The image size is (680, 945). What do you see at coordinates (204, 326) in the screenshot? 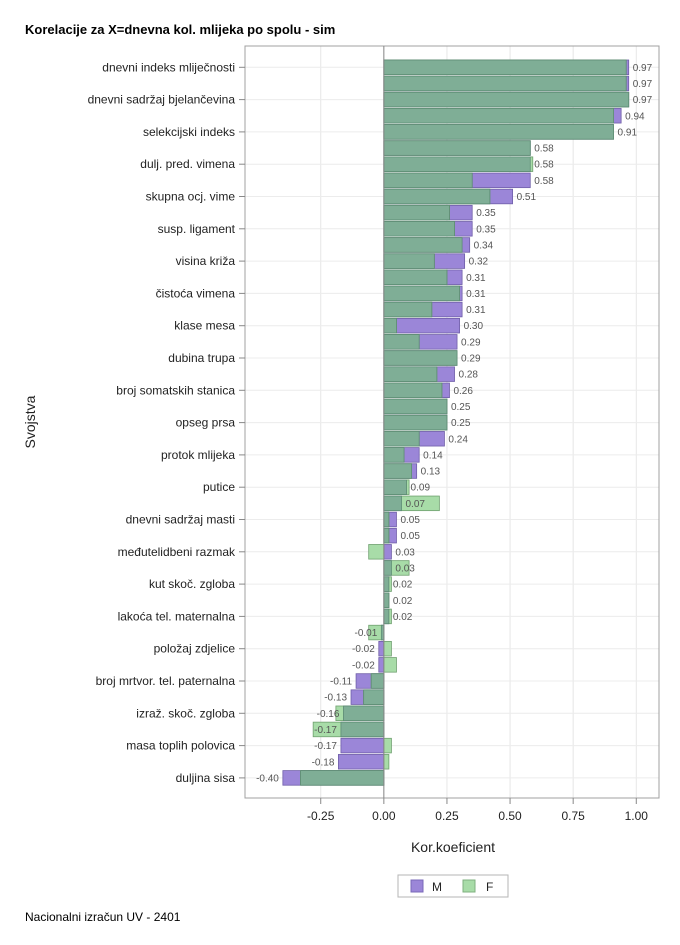
I see `category-label: klase mesa` at bounding box center [204, 326].